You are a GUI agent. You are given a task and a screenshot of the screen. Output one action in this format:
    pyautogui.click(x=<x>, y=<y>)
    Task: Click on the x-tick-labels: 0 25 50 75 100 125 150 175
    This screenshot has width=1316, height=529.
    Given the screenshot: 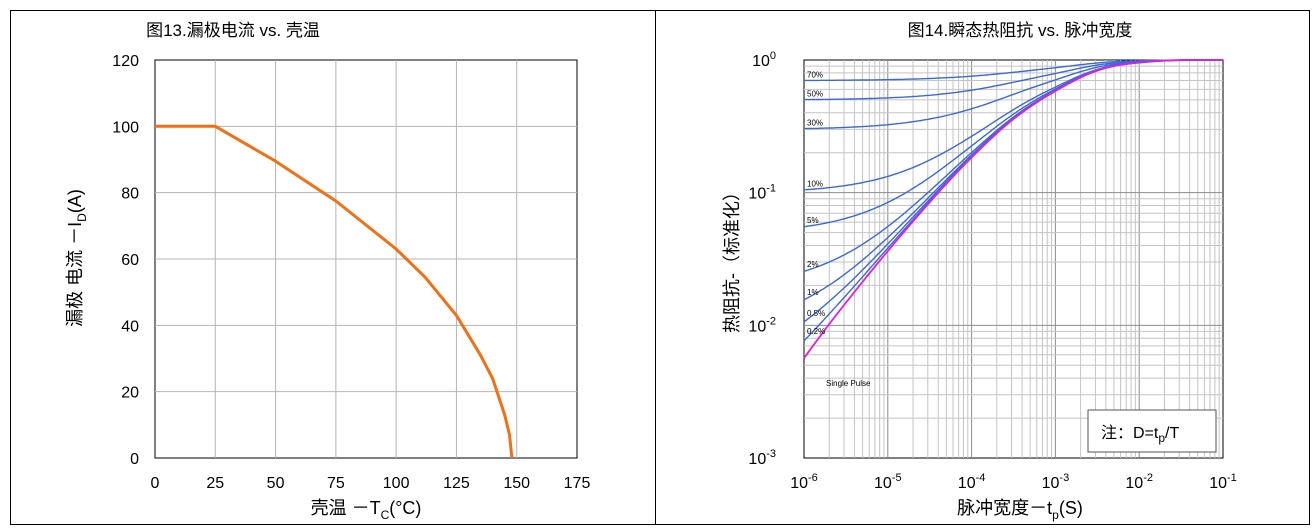 What is the action you would take?
    pyautogui.click(x=371, y=483)
    